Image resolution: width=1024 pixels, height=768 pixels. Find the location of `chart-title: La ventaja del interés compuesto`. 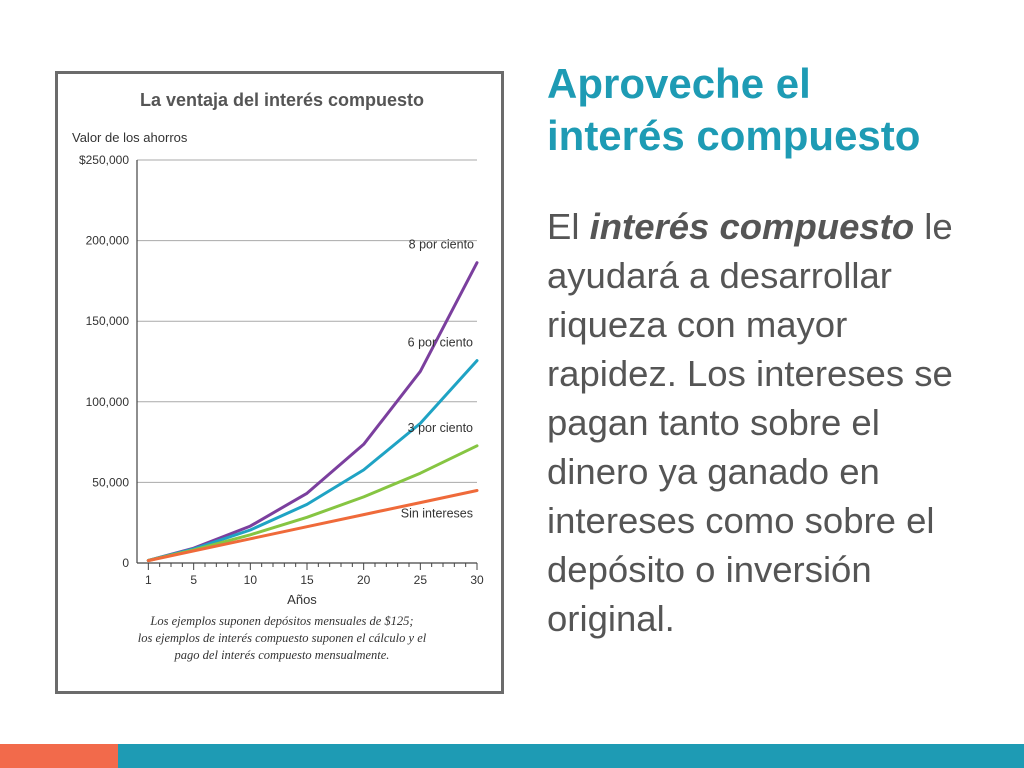

chart-title: La ventaja del interés compuesto is located at coordinates (282, 100).